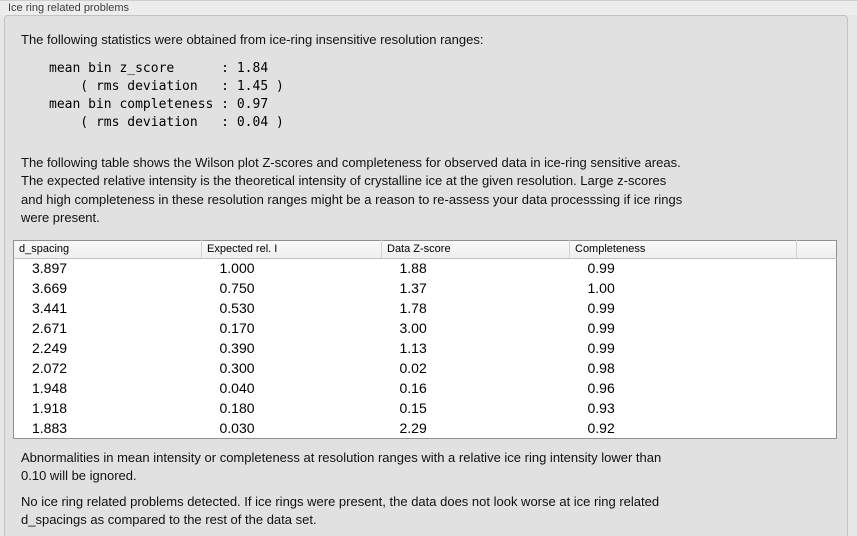  I want to click on table-cell: 0.96, so click(601, 388).